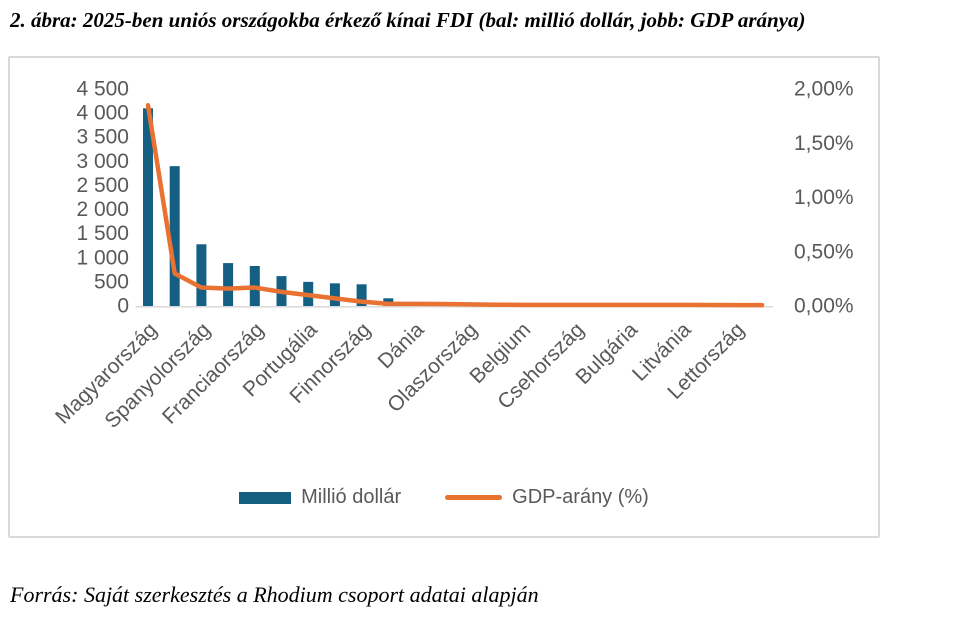 This screenshot has height=624, width=975. I want to click on right-axis-tick-label: 0,50%, so click(824, 251).